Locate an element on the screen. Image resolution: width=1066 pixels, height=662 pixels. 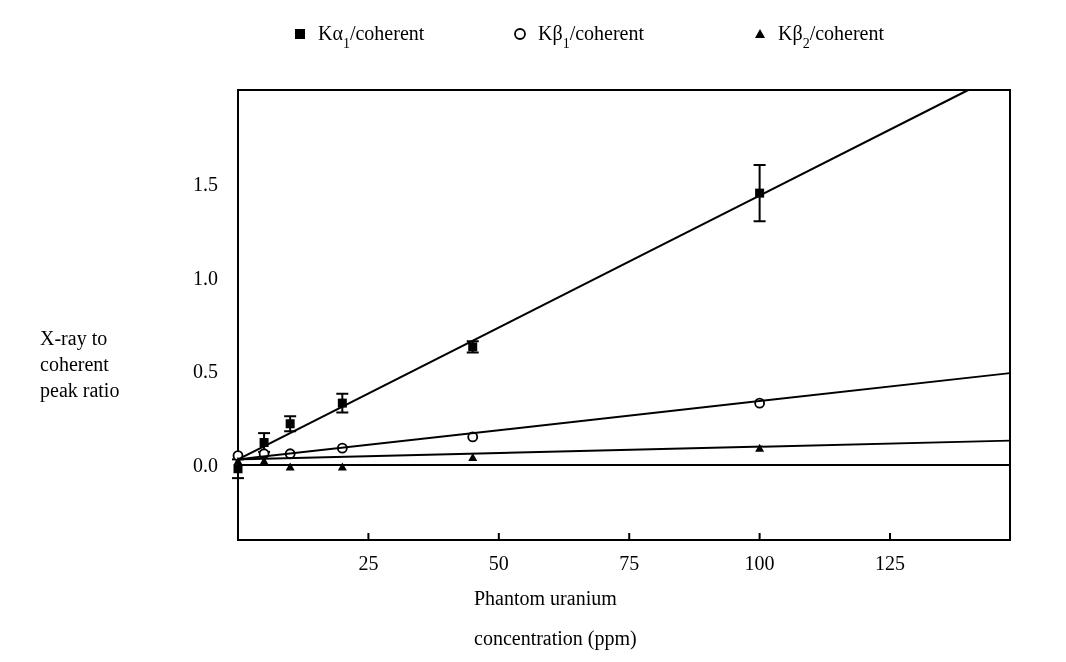
legend-label: Kα$_{1}$/coherent is located at coordinates (371, 36).